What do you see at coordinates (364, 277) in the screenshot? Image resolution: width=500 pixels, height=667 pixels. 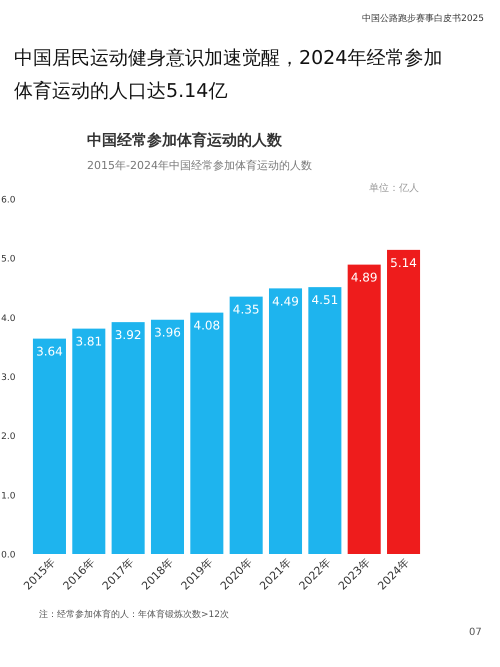 I see `data-label: 4.89` at bounding box center [364, 277].